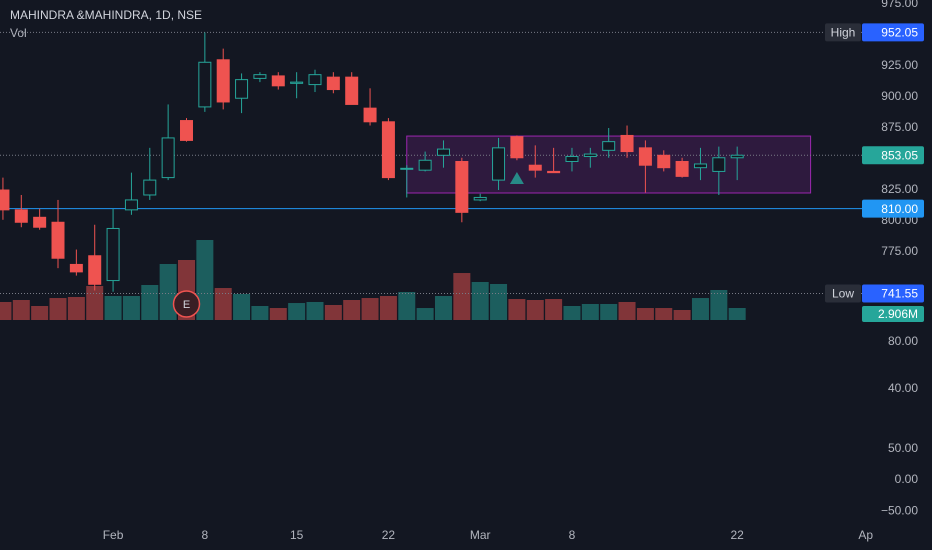 Image resolution: width=932 pixels, height=550 pixels. I want to click on pane-tick-label: −50.00, so click(899, 510).